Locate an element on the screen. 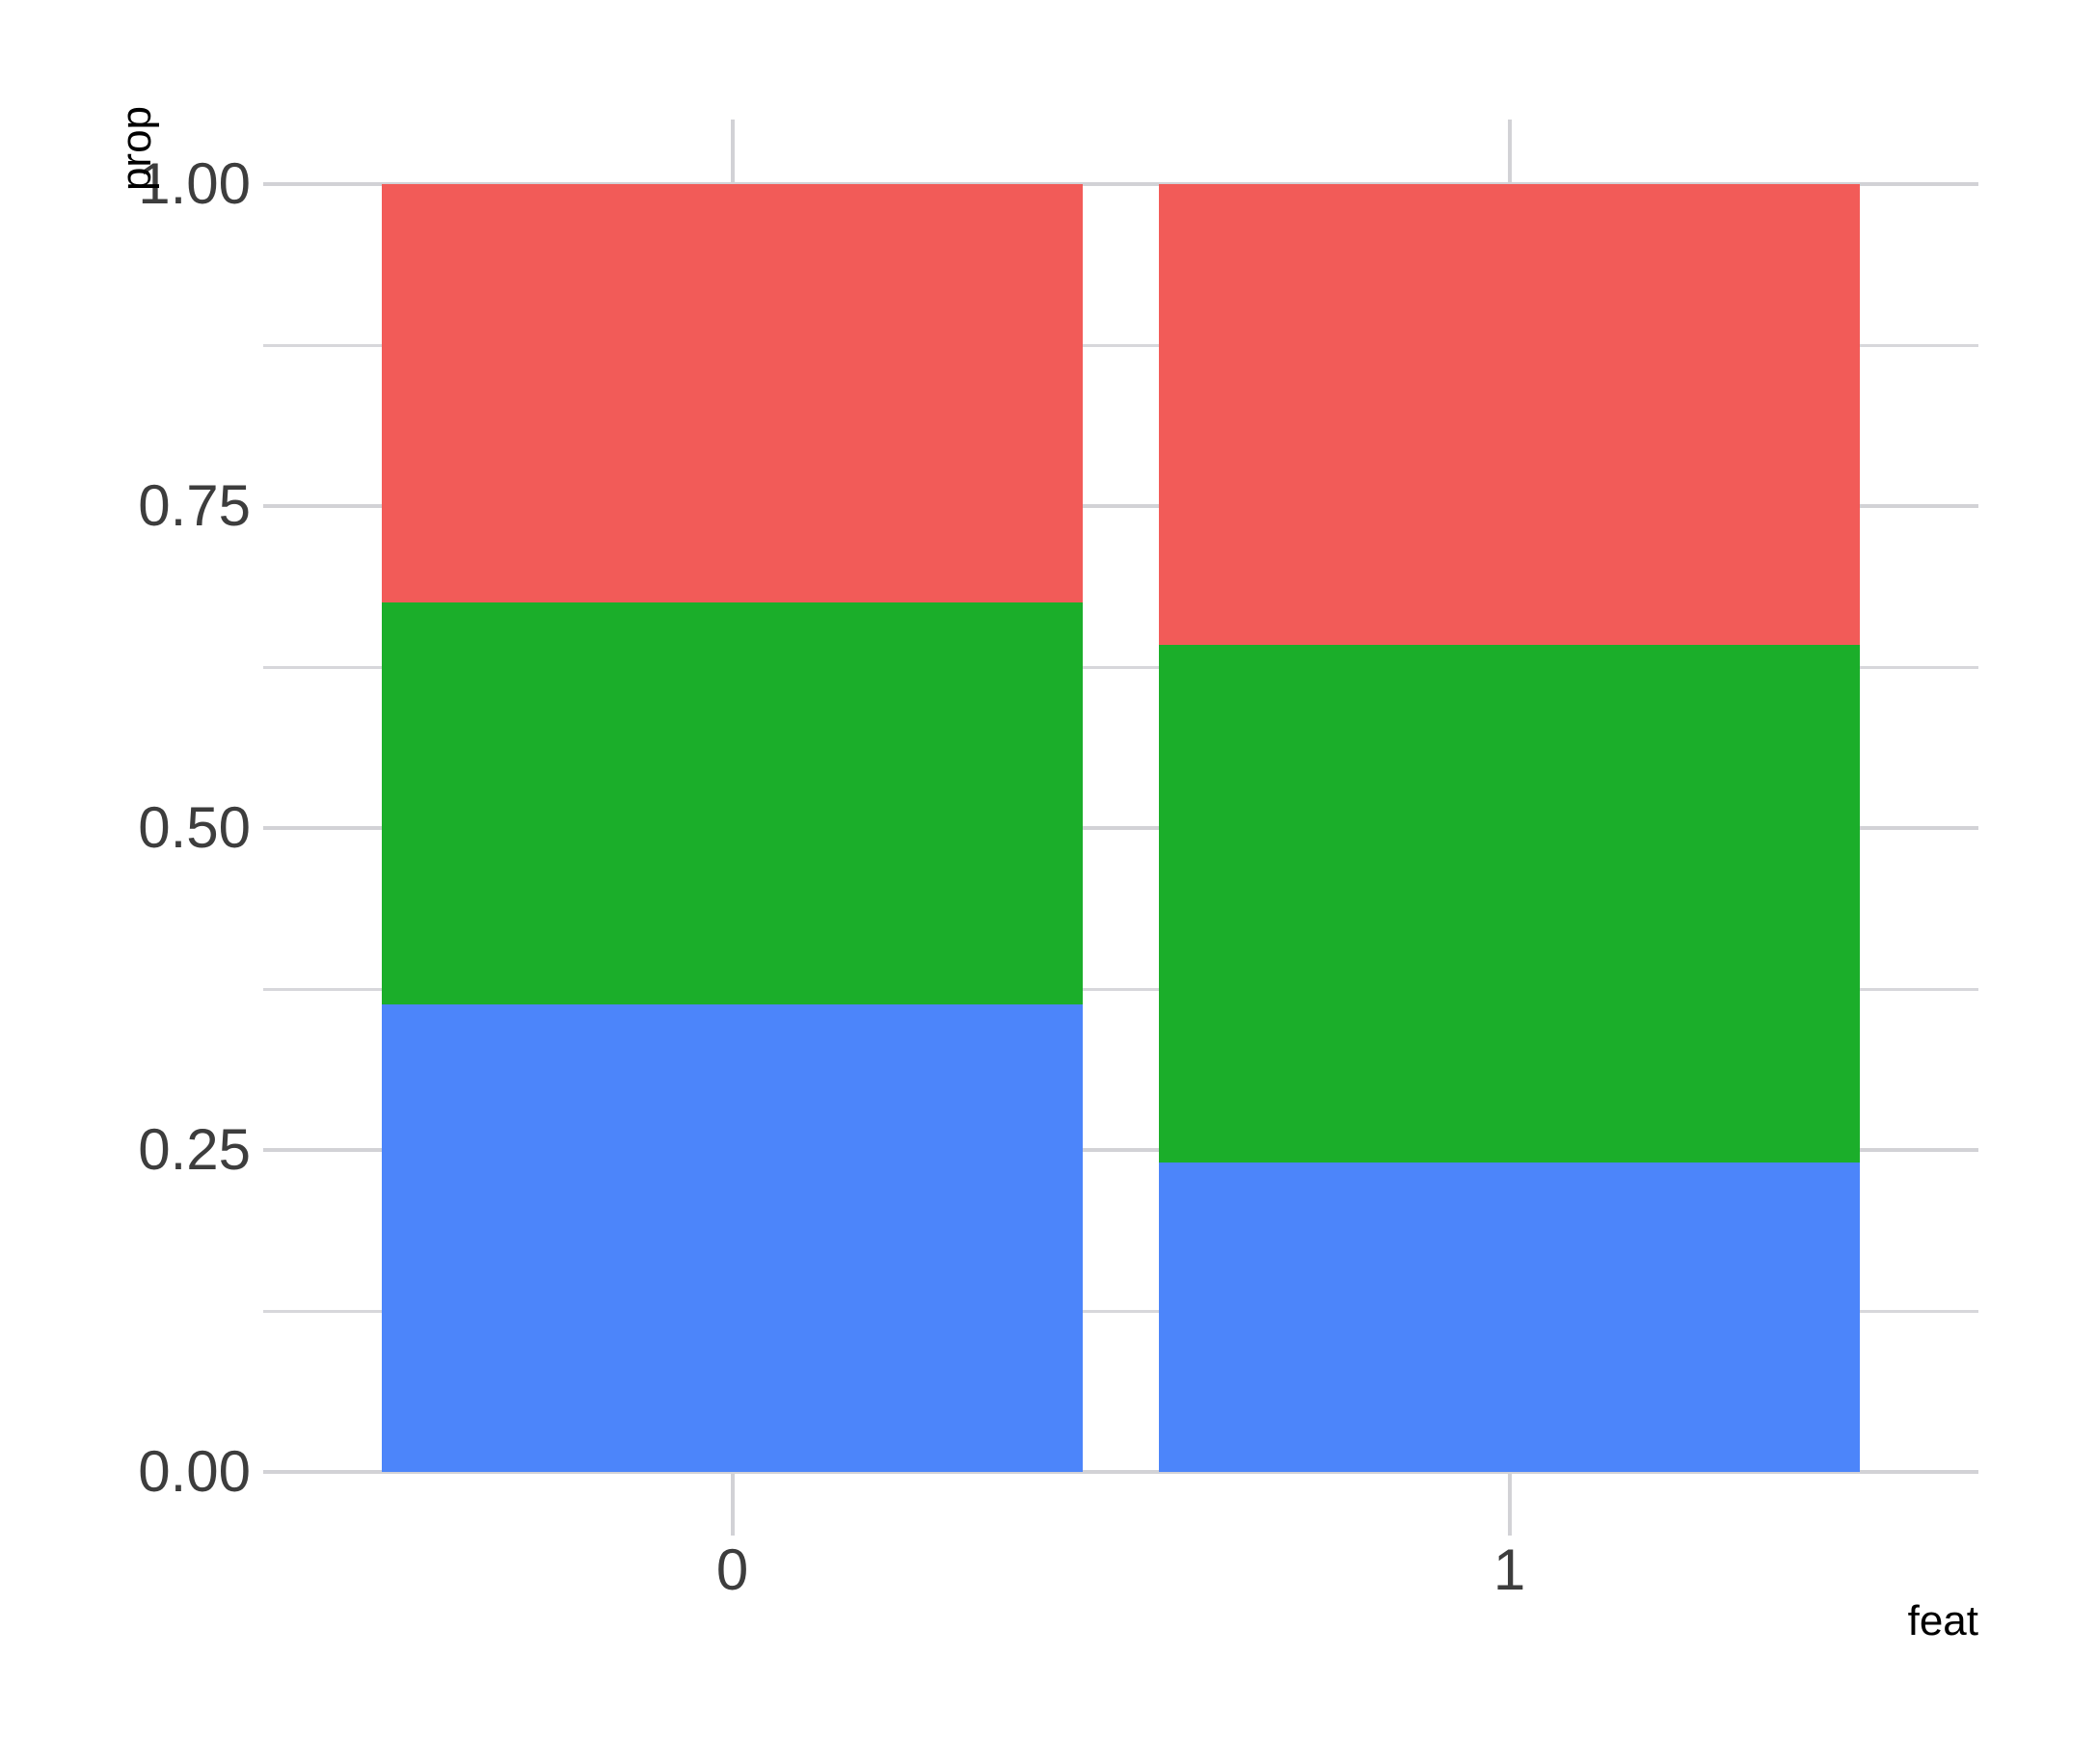  x-tick-label: 0 is located at coordinates (732, 1569).